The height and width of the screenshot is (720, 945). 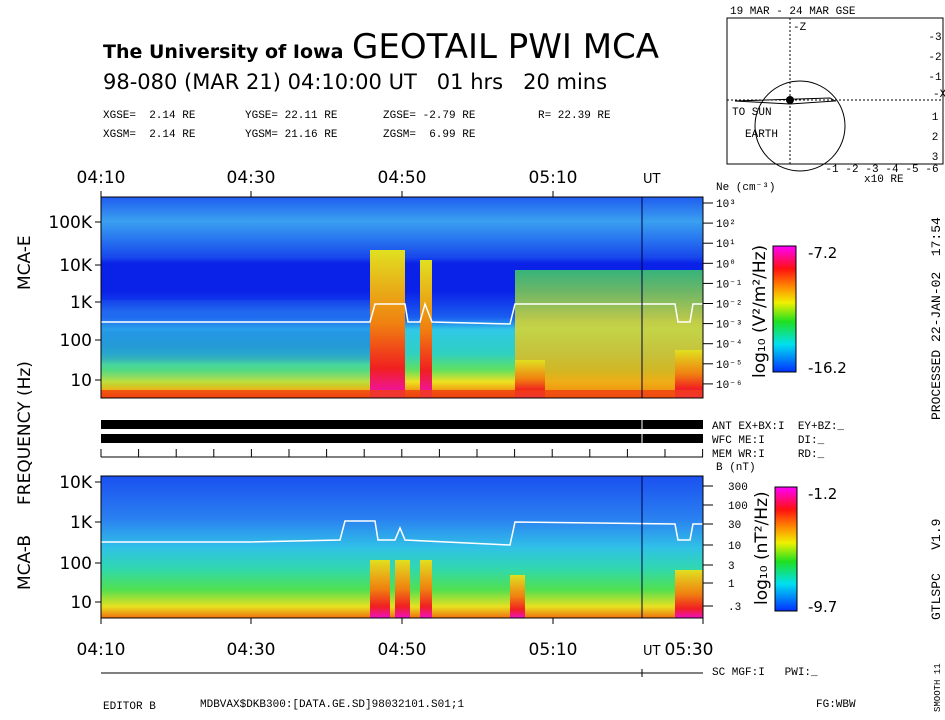 I want to click on status: MEM WR:I RD:_, so click(x=768, y=455).